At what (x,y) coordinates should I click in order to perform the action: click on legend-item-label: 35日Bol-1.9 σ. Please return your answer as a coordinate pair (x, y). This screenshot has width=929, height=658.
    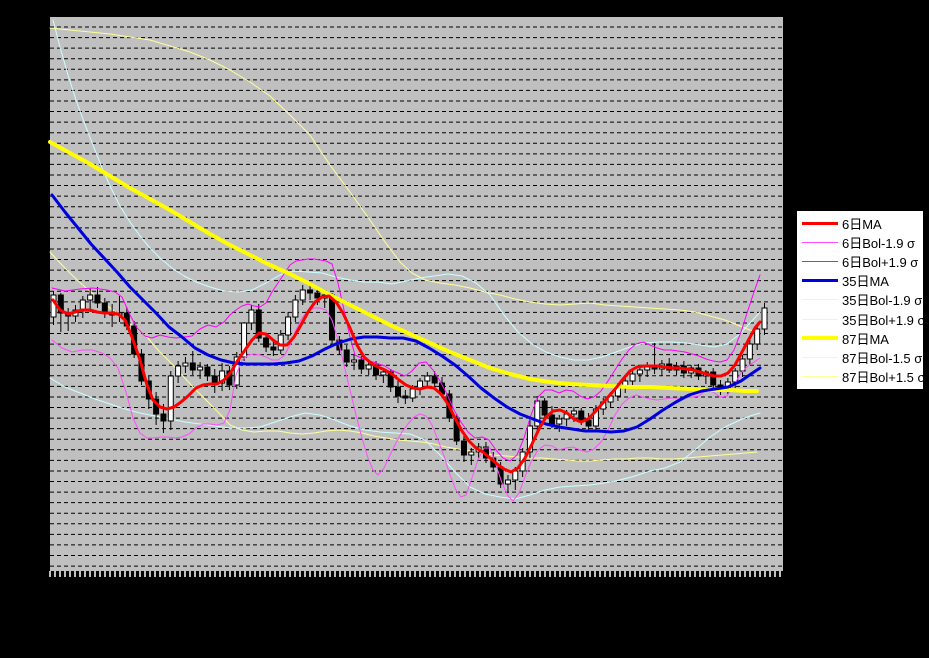
    Looking at the image, I should click on (882, 301).